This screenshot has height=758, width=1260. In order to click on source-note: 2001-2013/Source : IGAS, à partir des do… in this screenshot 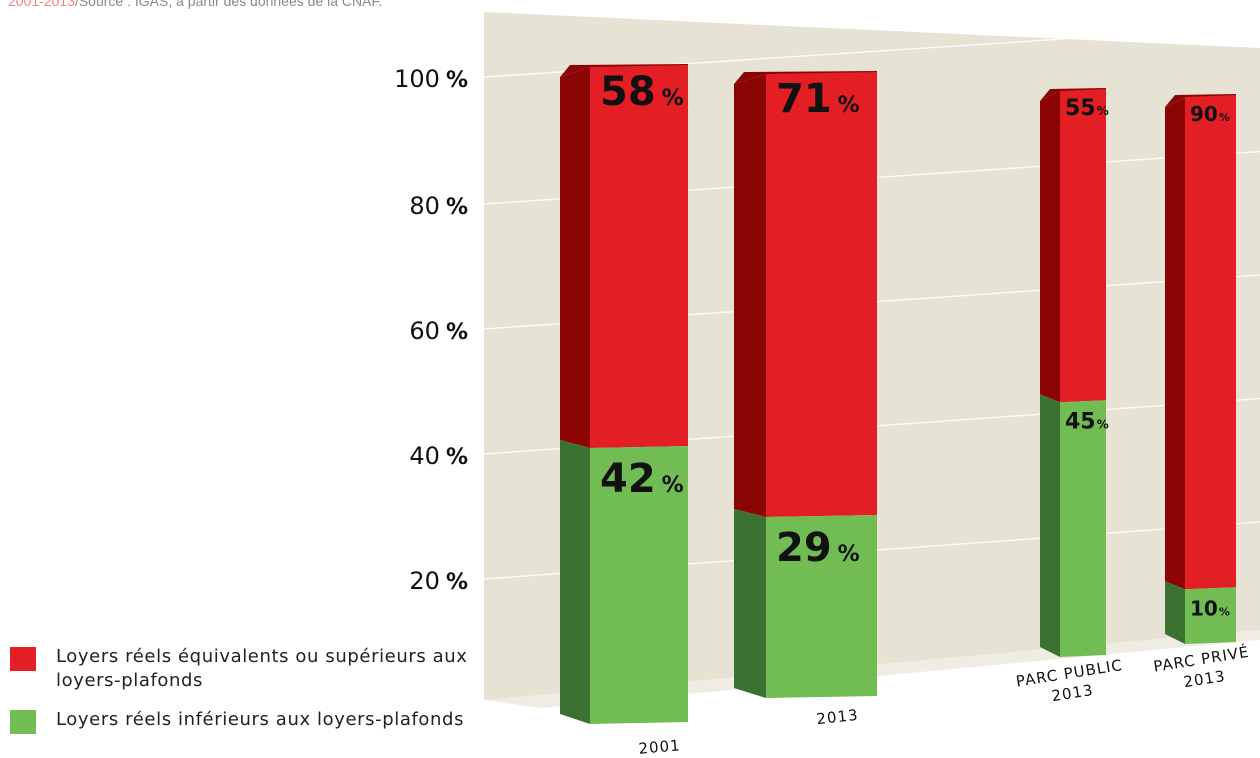, I will do `click(195, 4)`.